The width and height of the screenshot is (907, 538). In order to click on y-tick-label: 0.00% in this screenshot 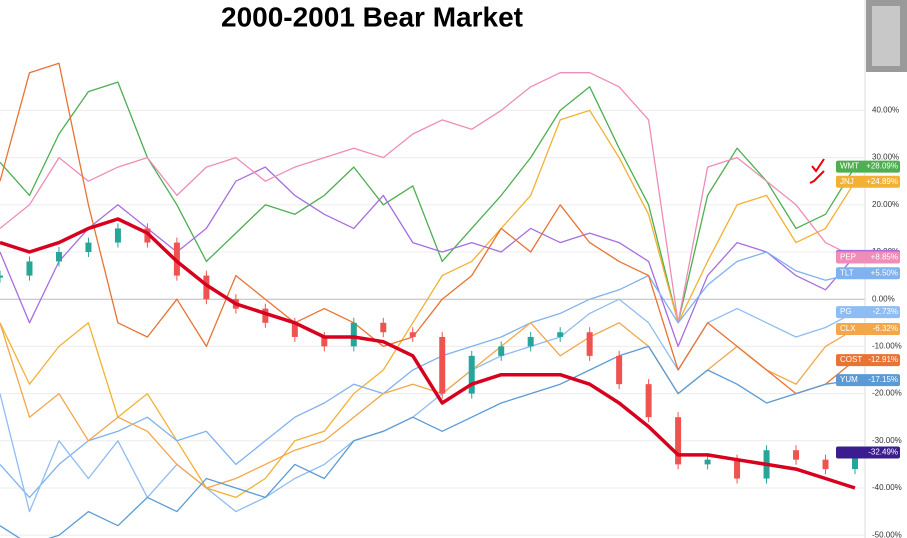, I will do `click(883, 298)`.